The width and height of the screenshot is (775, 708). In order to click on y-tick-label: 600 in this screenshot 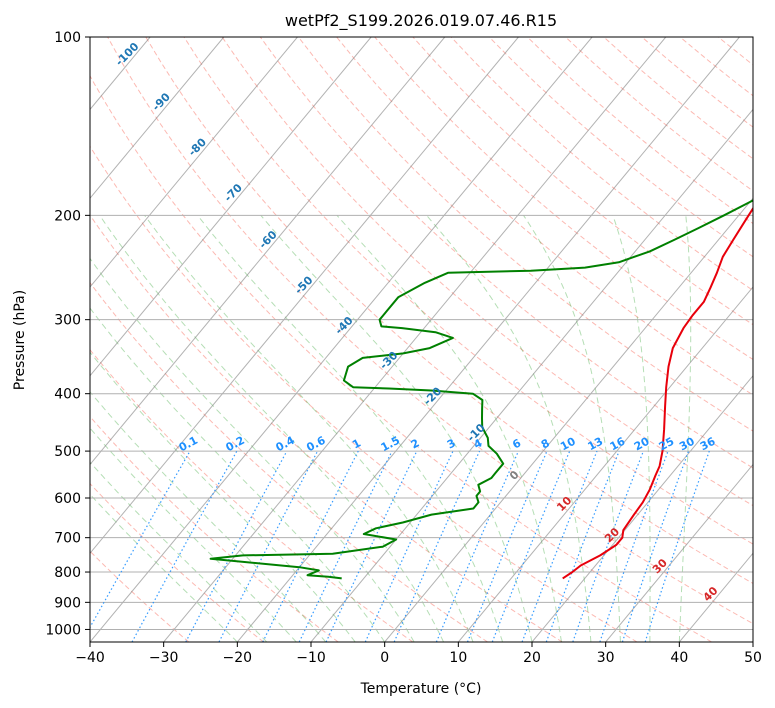, I will do `click(67, 499)`.